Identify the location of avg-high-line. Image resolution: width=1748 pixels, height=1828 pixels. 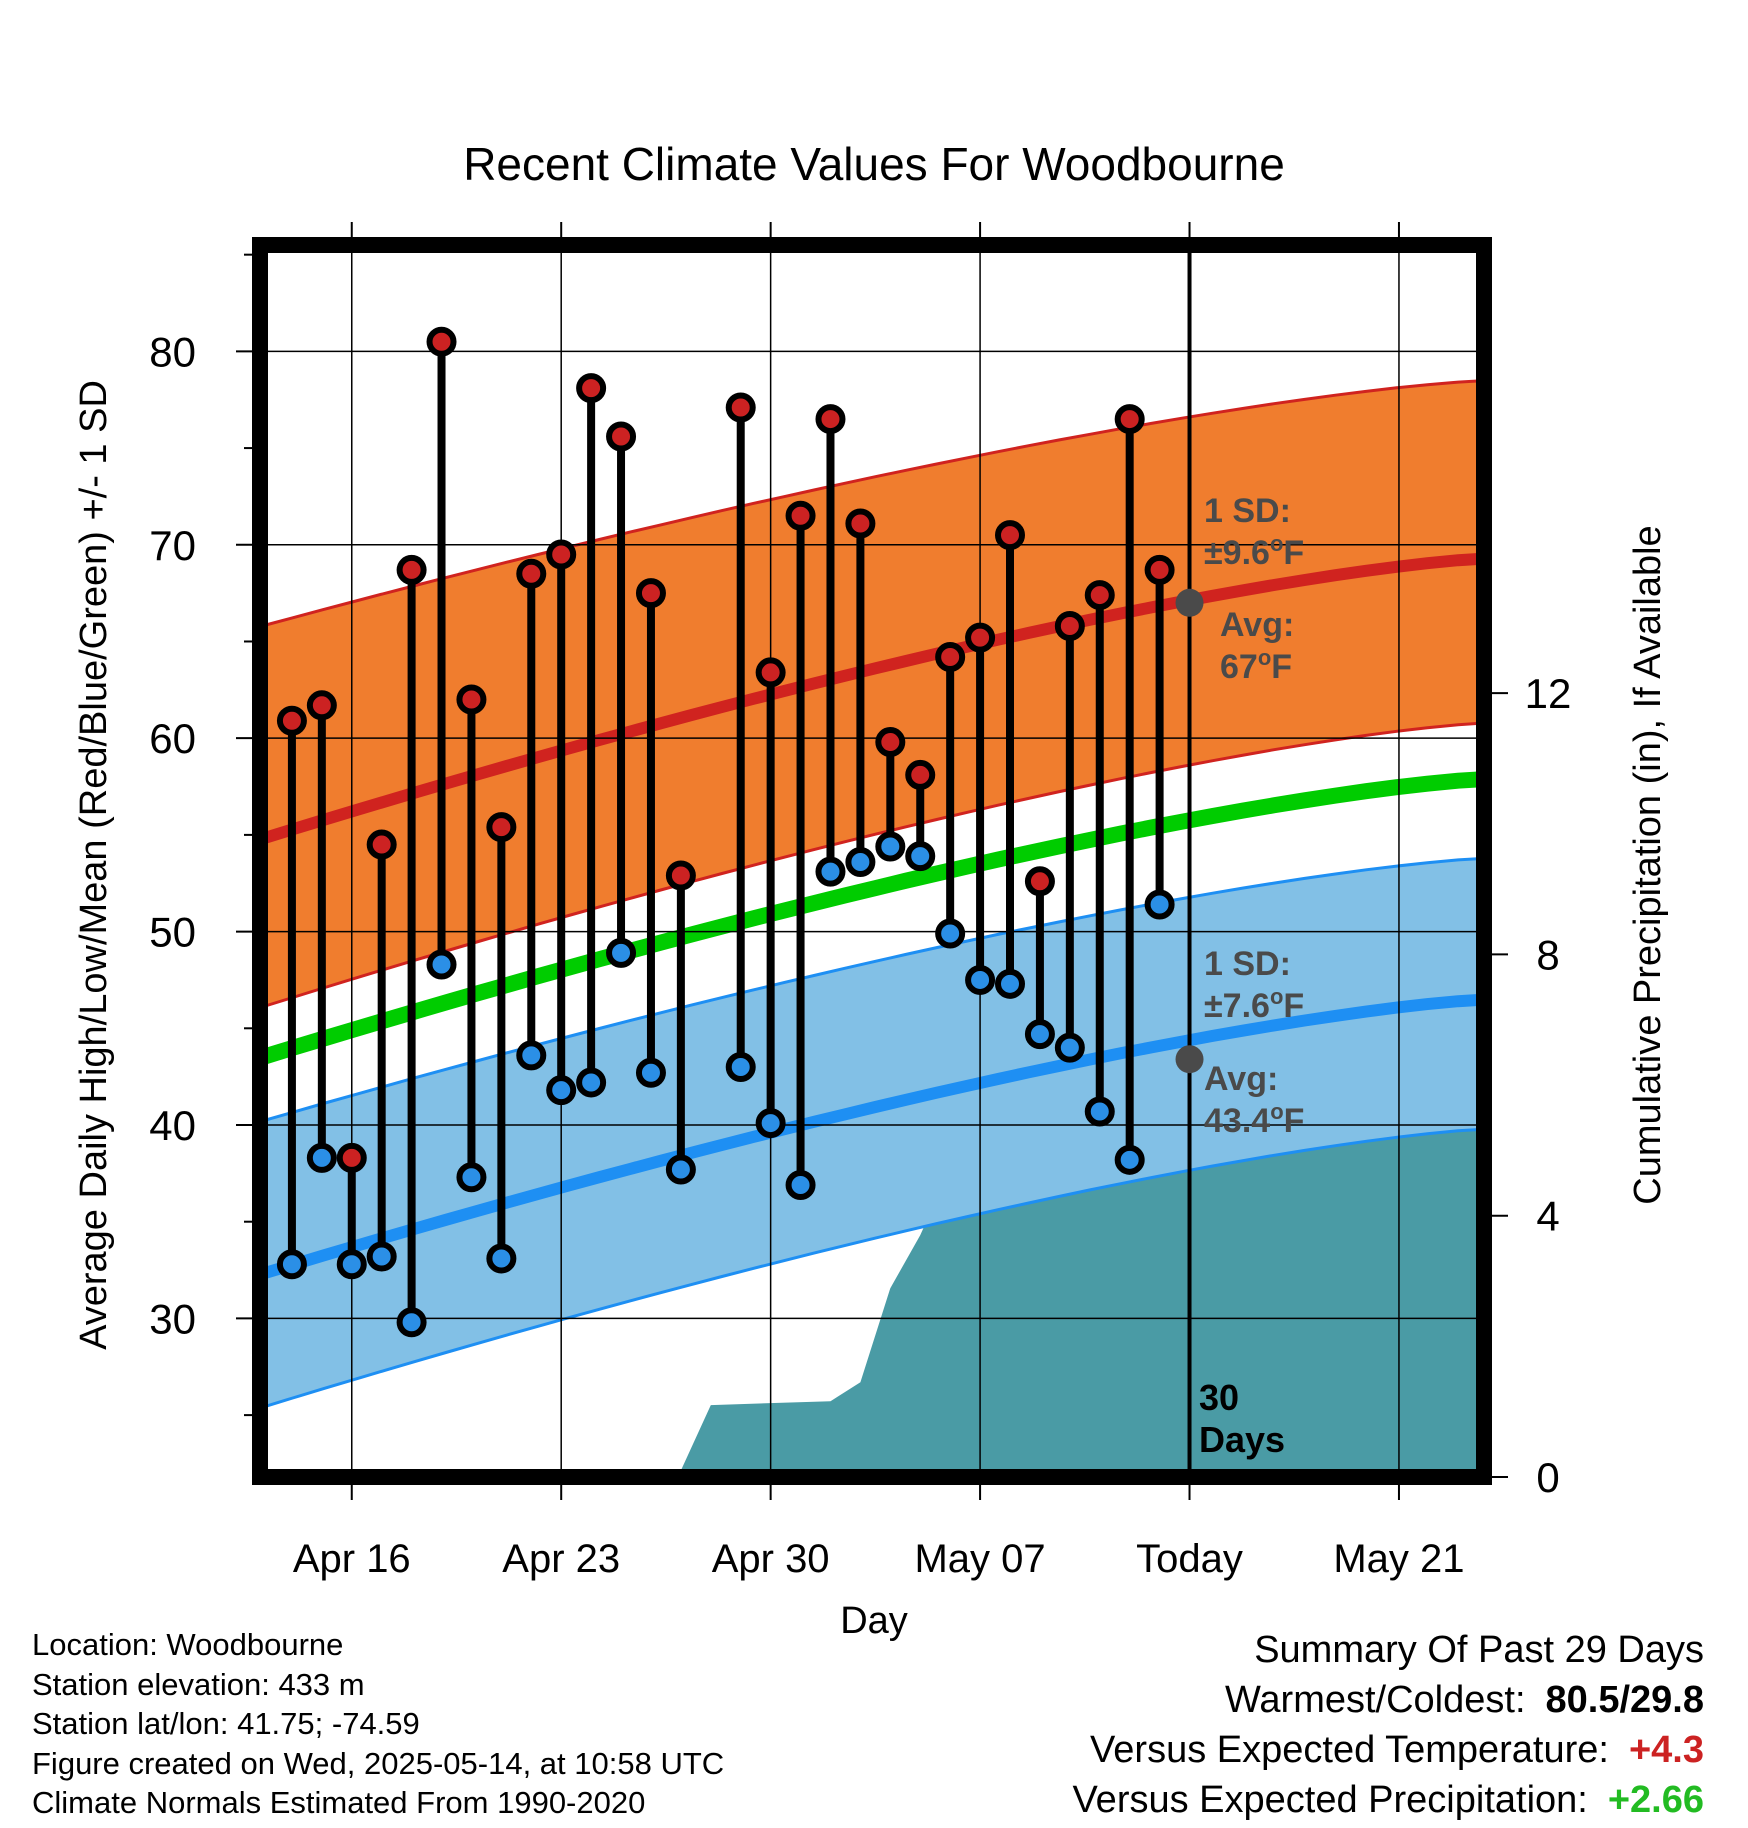
(872, 698).